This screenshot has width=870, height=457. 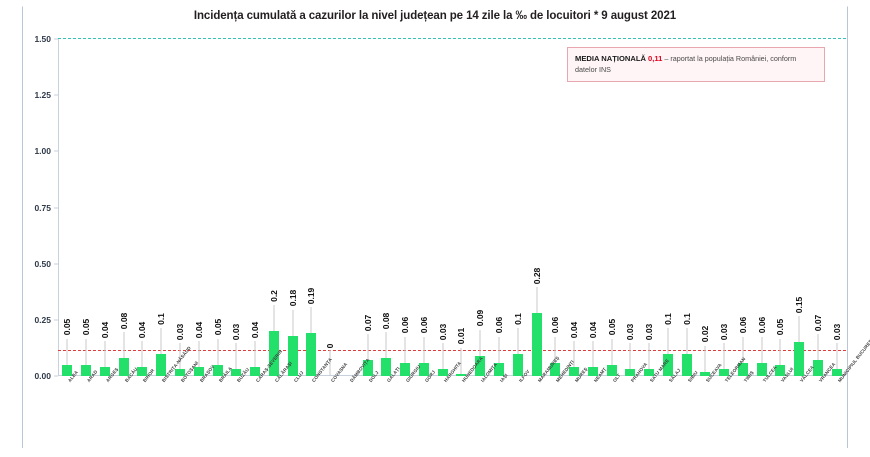 I want to click on x-label-slot: COVASNA, so click(x=334, y=409).